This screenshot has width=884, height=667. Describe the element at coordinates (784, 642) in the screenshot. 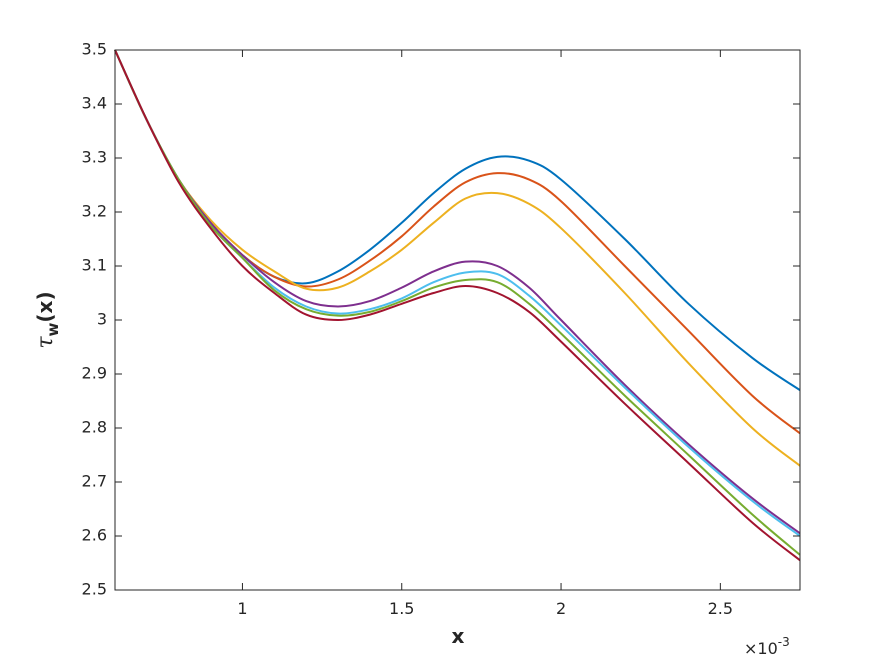

I see `x-multiplier-exponent: -3` at that location.